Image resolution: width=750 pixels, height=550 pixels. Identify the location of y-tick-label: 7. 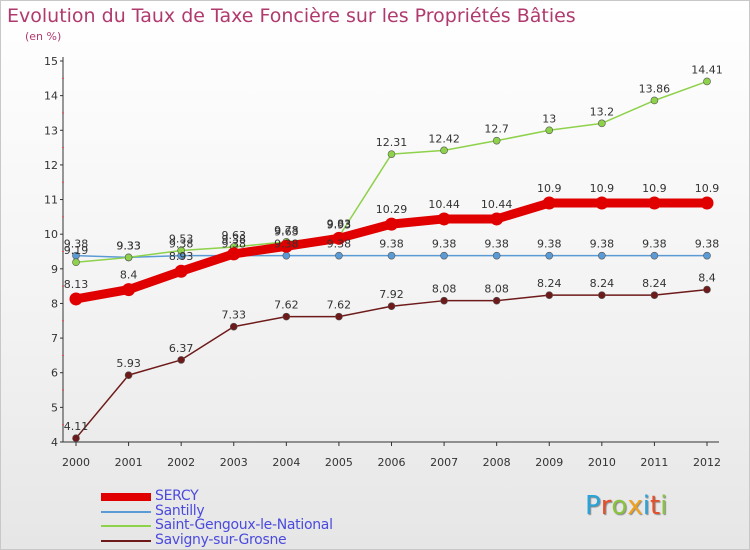
(54, 338).